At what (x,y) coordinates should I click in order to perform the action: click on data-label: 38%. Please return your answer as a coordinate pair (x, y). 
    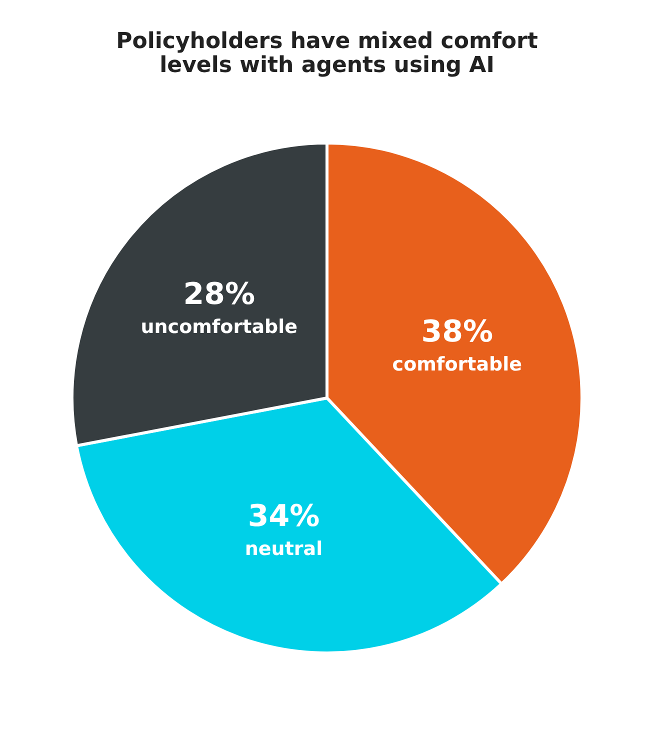
    Looking at the image, I should click on (457, 332).